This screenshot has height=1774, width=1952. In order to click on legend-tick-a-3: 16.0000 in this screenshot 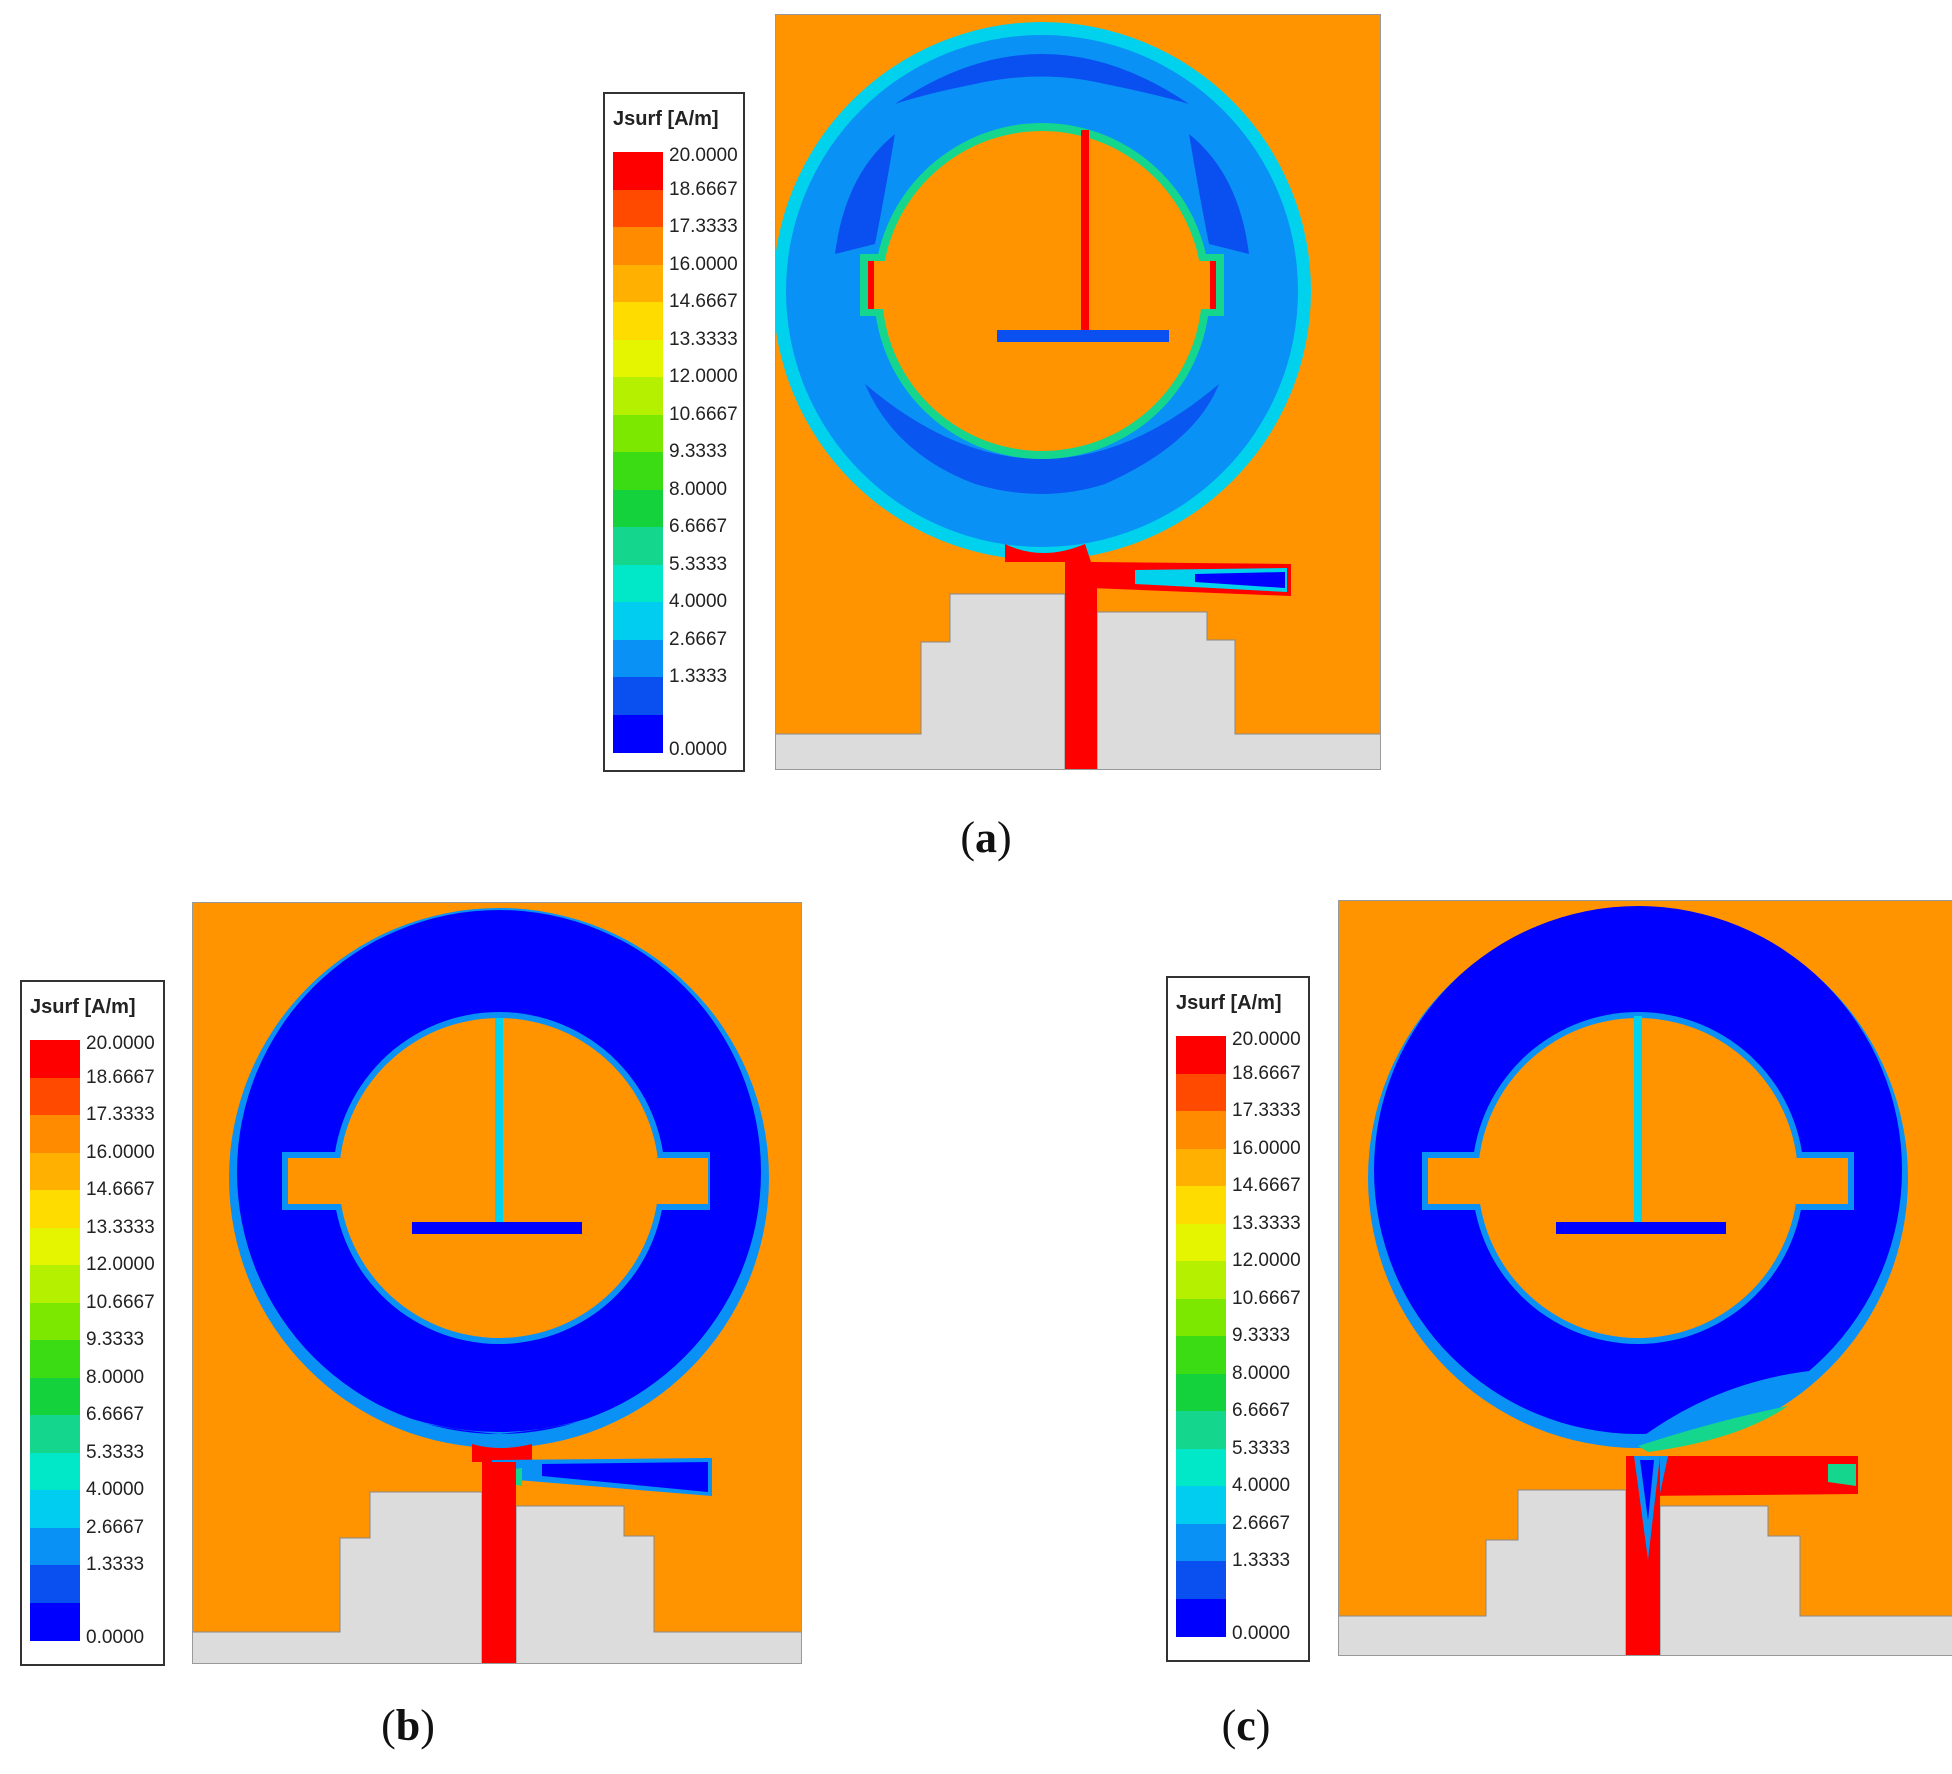, I will do `click(703, 264)`.